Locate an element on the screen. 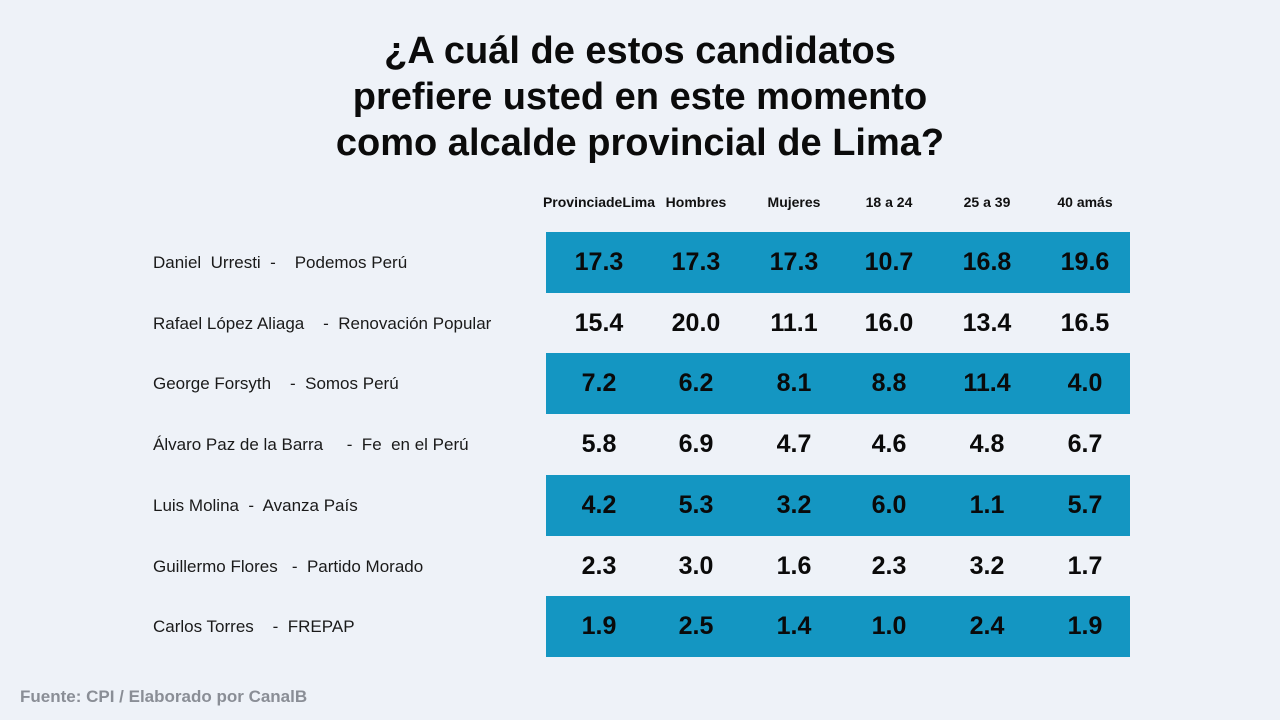 Image resolution: width=1280 pixels, height=720 pixels. value-cell: 20.0 is located at coordinates (696, 323).